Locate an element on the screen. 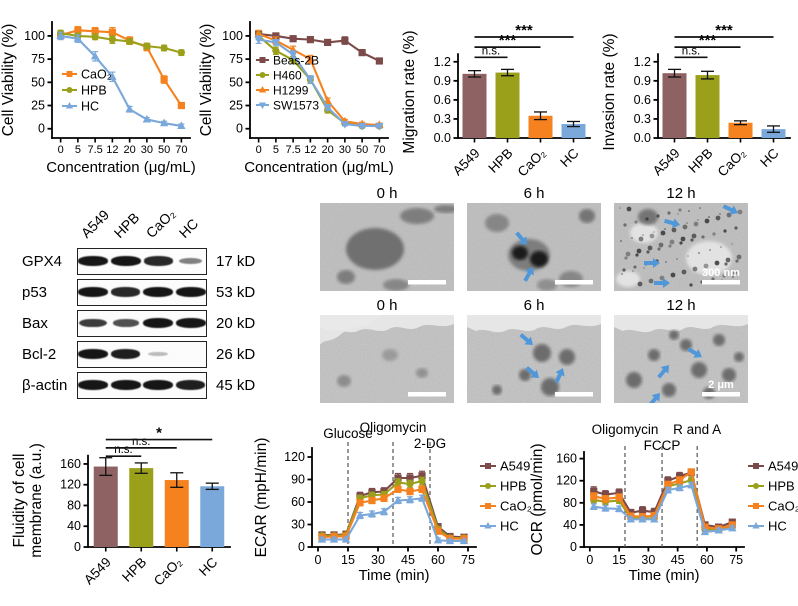 Image resolution: width=798 pixels, height=606 pixels. y-axis-label: Migration rate (%) is located at coordinates (409, 91).